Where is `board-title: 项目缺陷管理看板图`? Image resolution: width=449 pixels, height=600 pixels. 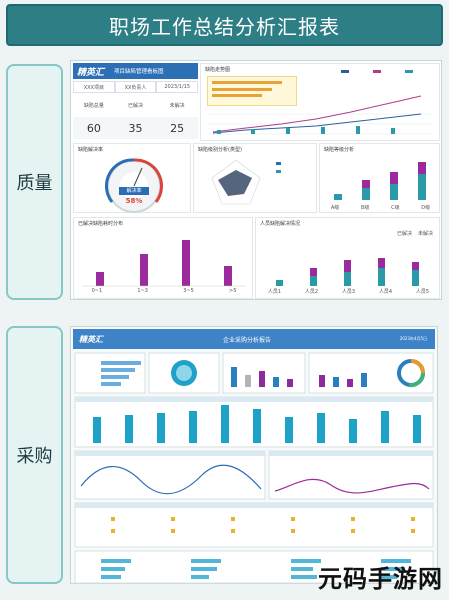
board-title: 项目缺陷管理看板图 is located at coordinates (139, 72).